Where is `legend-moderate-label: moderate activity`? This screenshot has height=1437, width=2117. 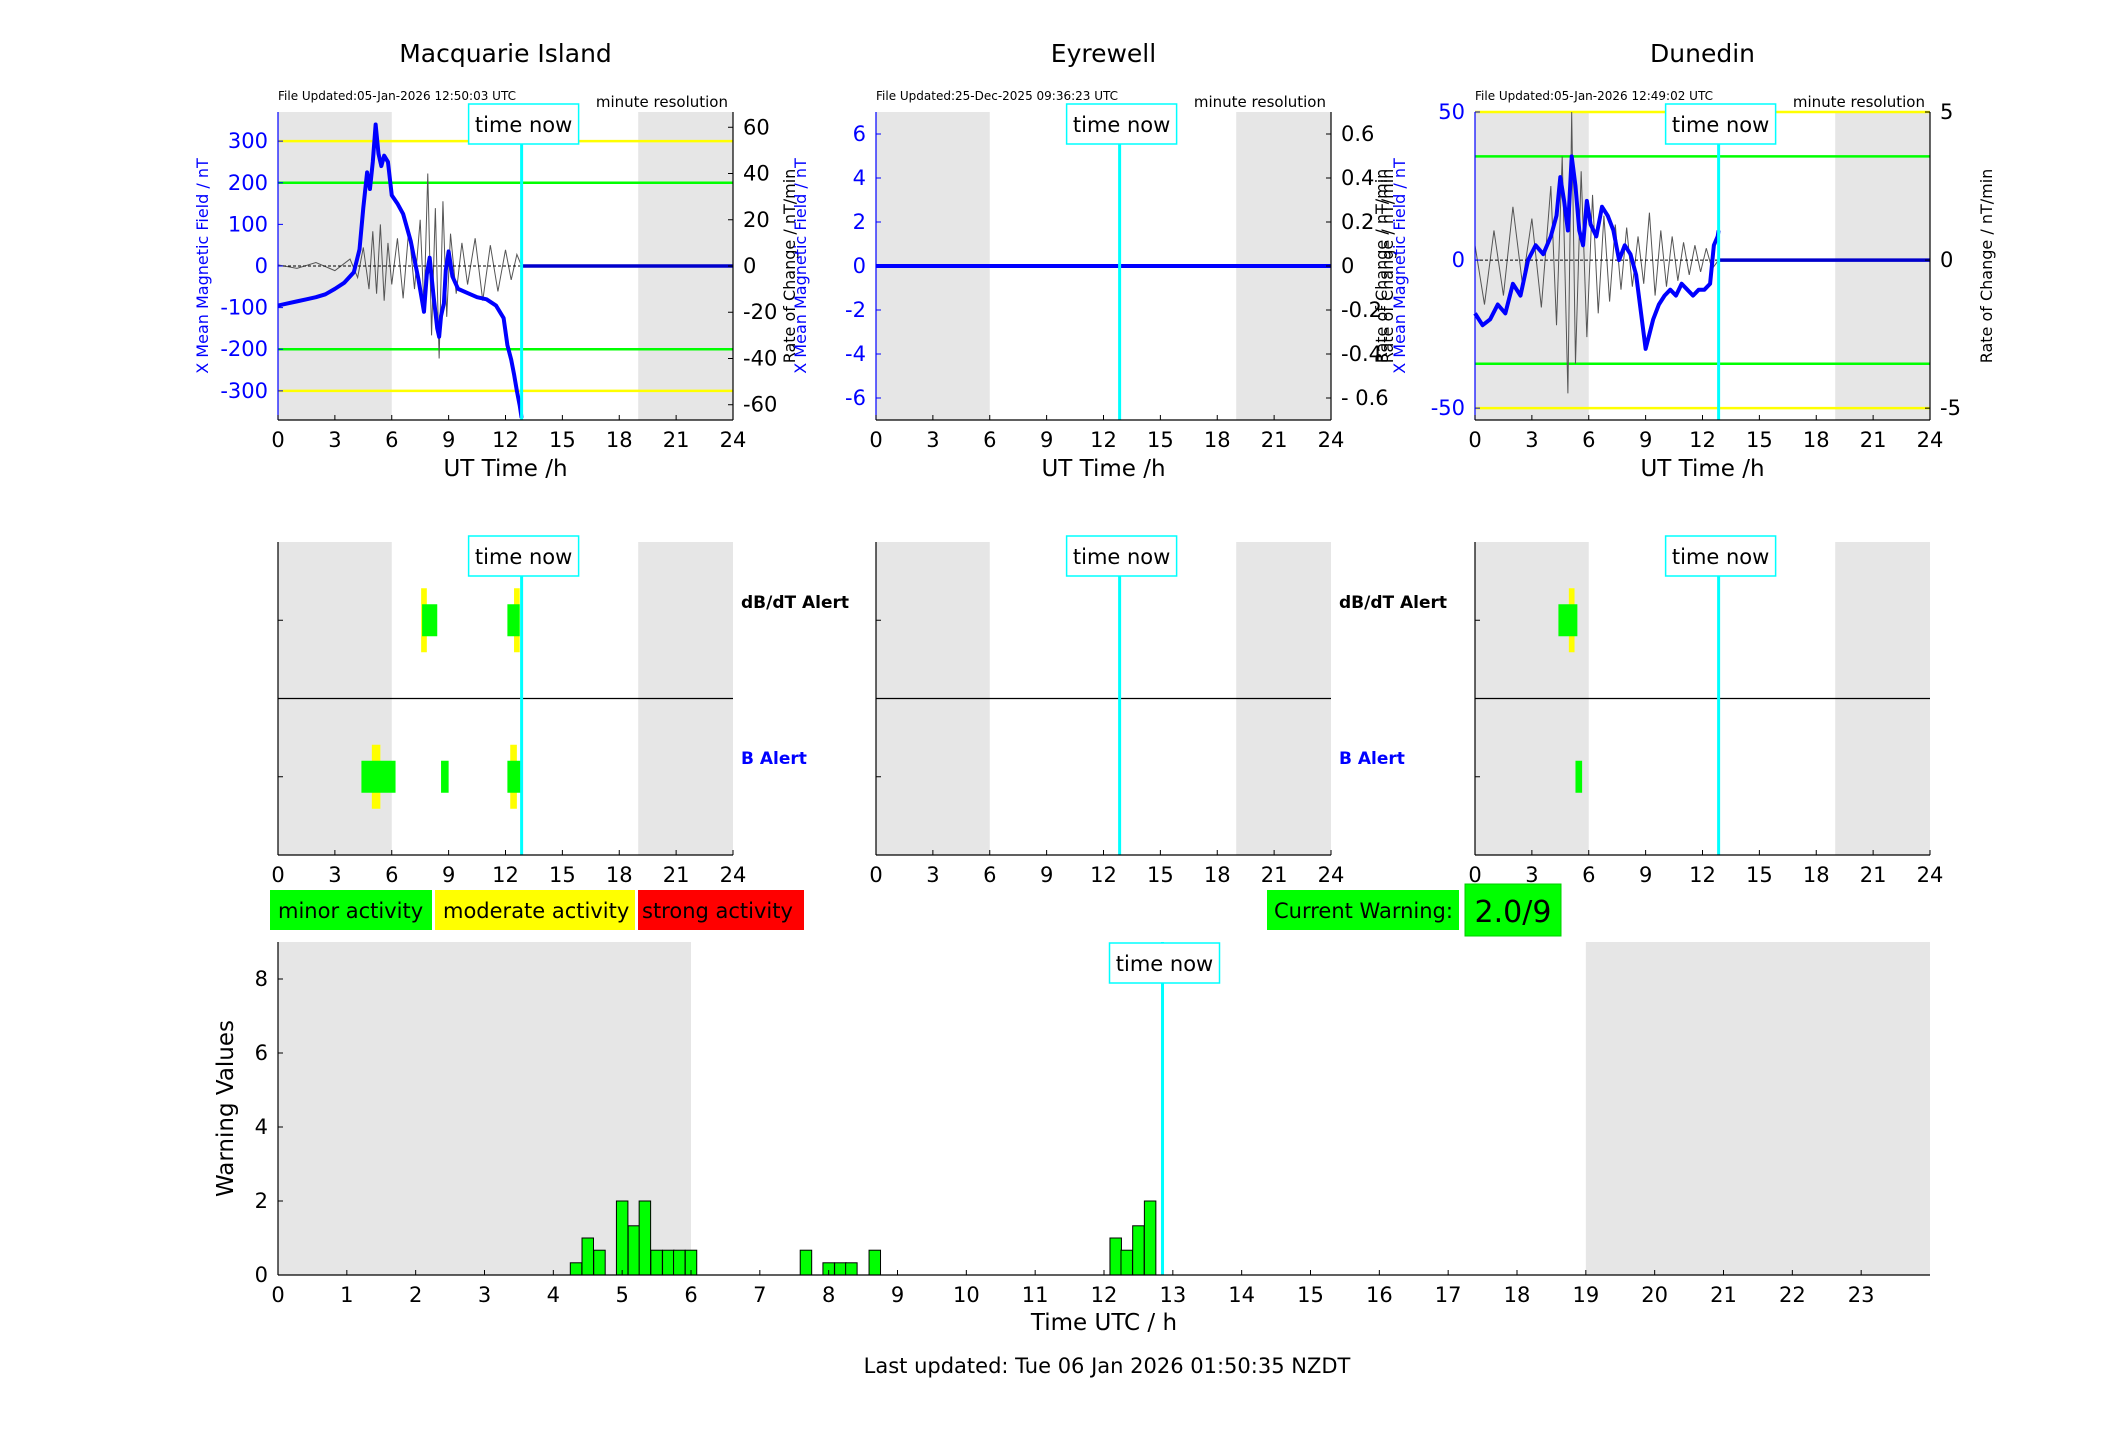
legend-moderate-label: moderate activity is located at coordinates (536, 911).